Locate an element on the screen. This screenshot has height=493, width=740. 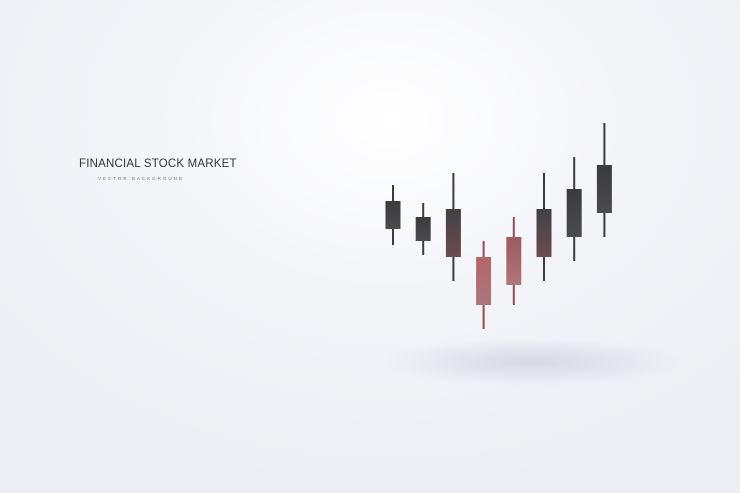
floor-shadow is located at coordinates (530, 362).